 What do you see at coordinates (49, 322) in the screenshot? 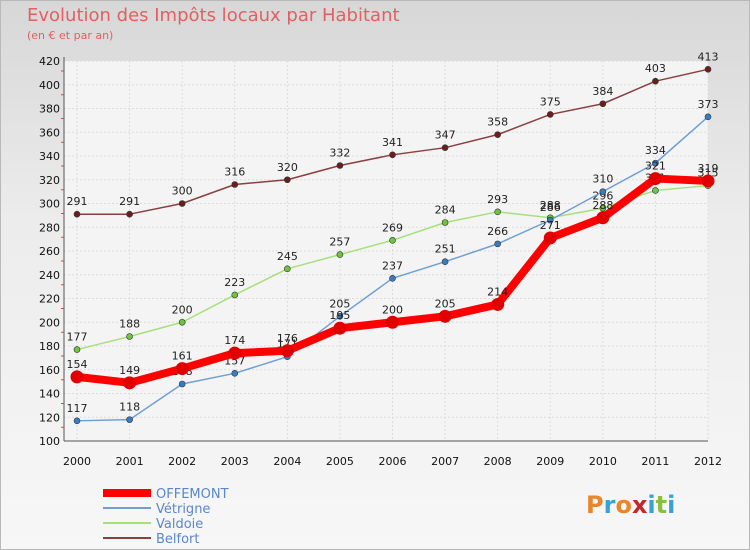
I see `y-tick-label: 200` at bounding box center [49, 322].